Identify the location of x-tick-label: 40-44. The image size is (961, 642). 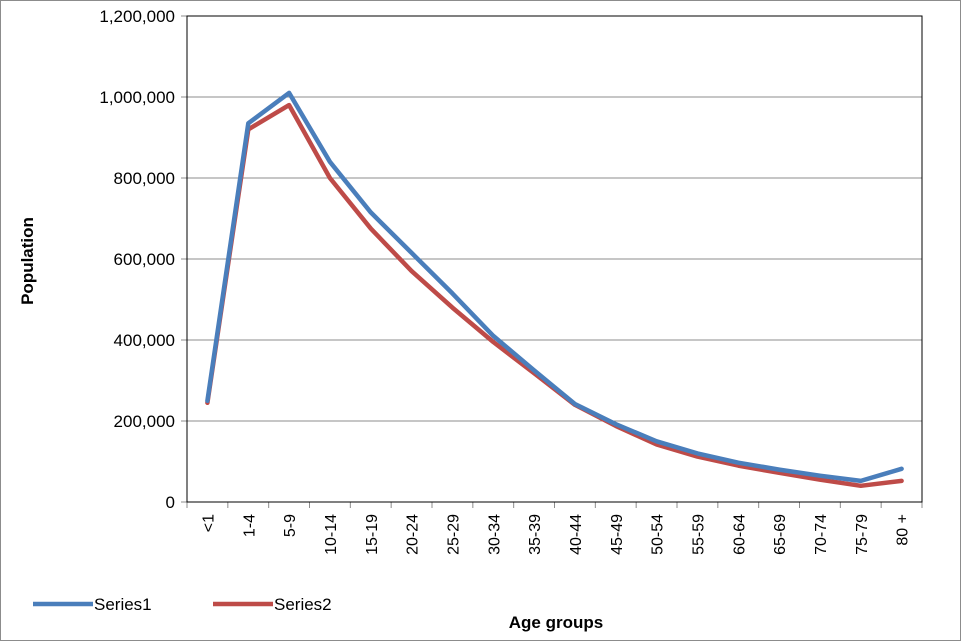
(576, 534).